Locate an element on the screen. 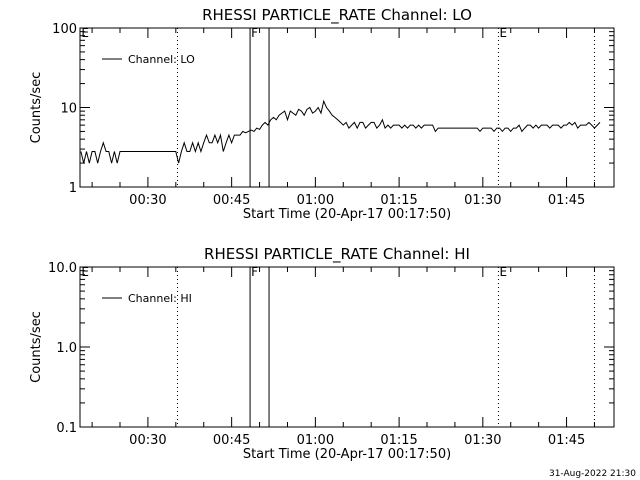 Image resolution: width=640 pixels, height=480 pixels. y-tick-label: 0.1 is located at coordinates (66, 428).